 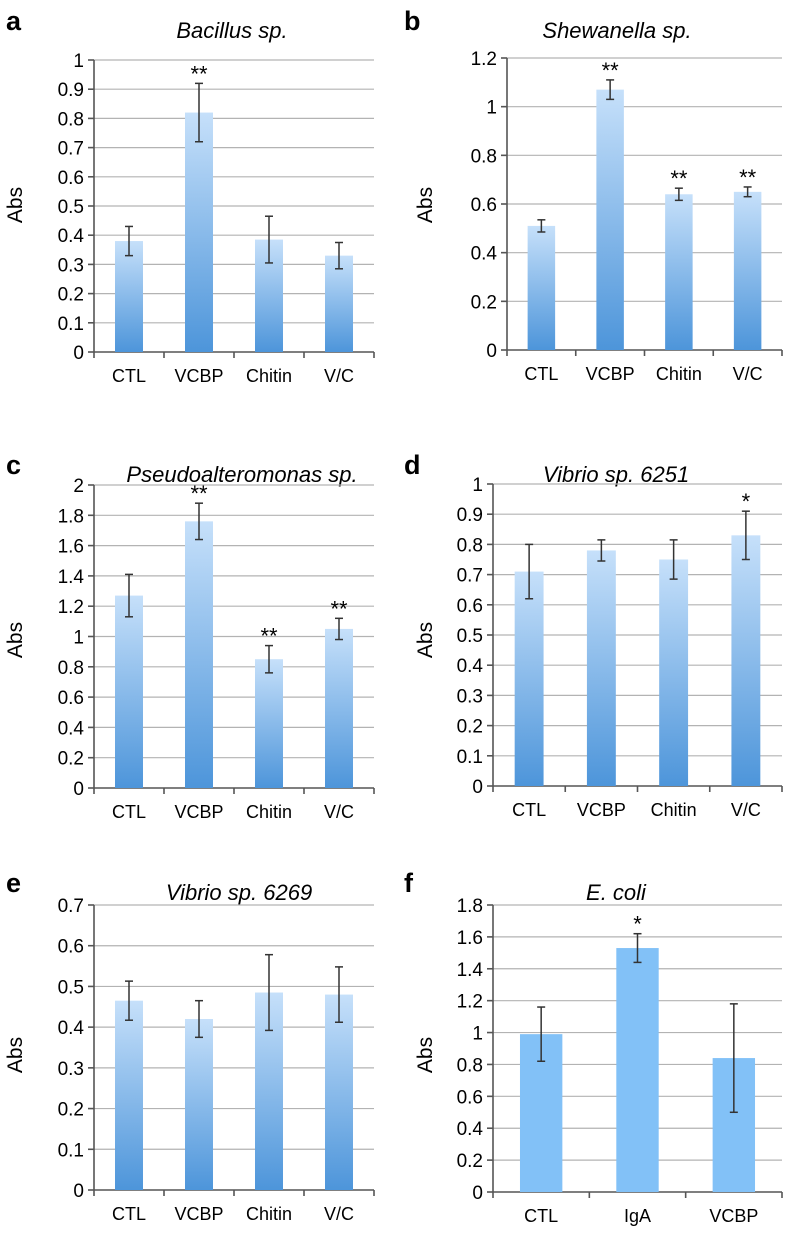 I want to click on chart-title: Pseudoalteromonas sp., so click(x=241, y=474).